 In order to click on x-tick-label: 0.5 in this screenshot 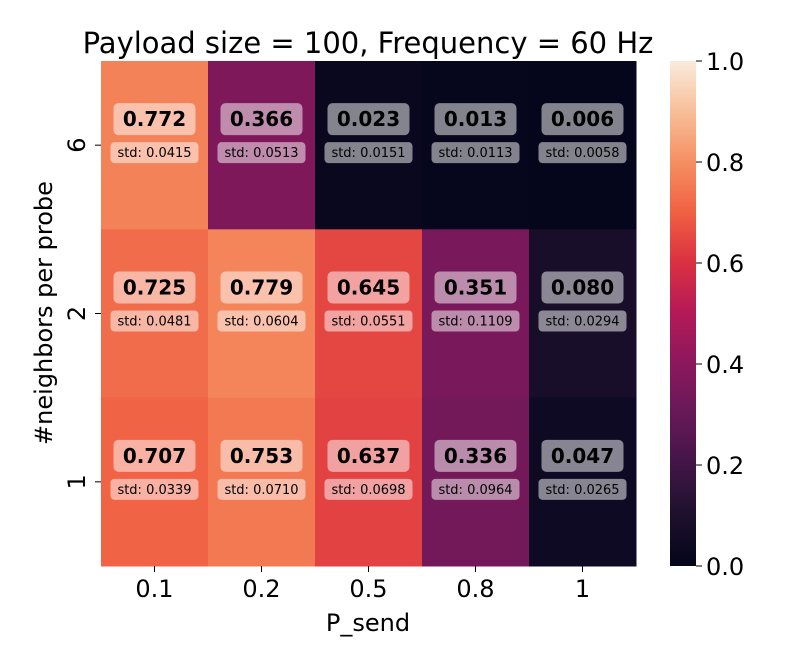, I will do `click(368, 589)`.